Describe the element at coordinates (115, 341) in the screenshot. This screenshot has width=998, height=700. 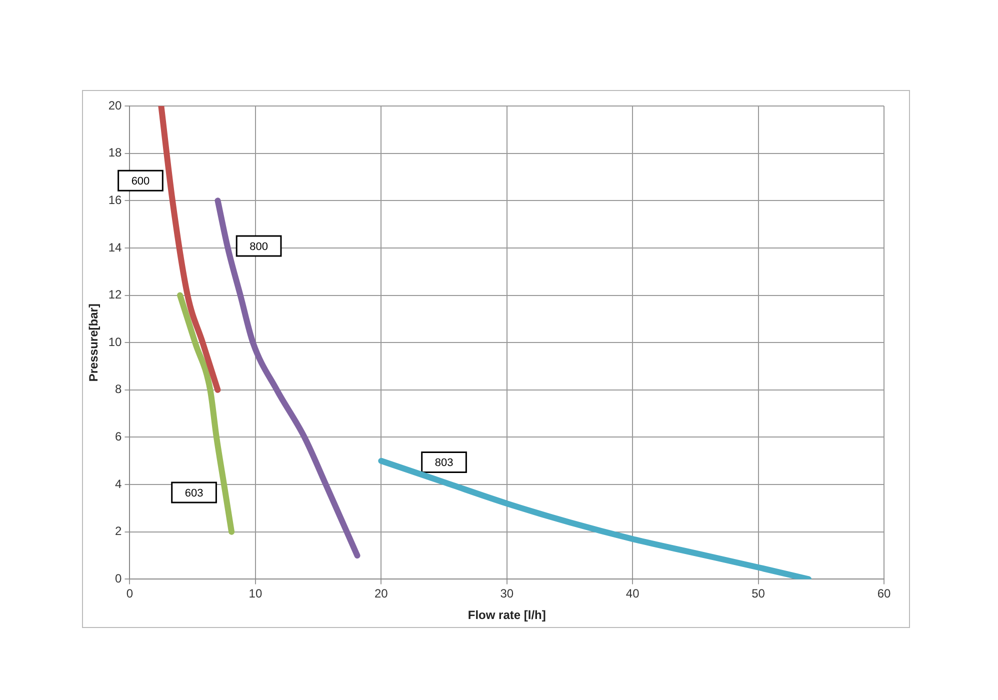
I see `y-tick-label: 10` at that location.